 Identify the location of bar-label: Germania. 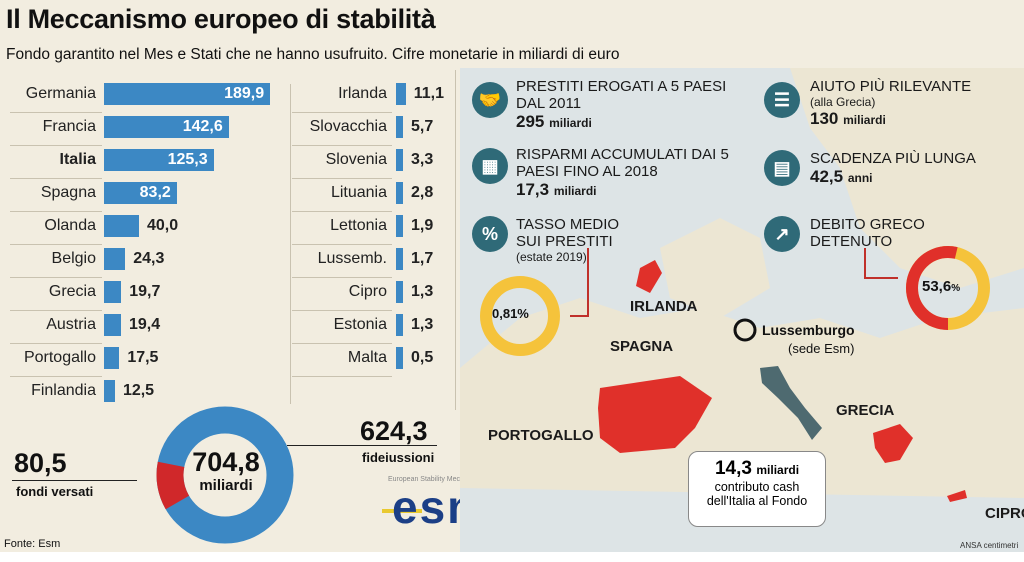
(60, 93).